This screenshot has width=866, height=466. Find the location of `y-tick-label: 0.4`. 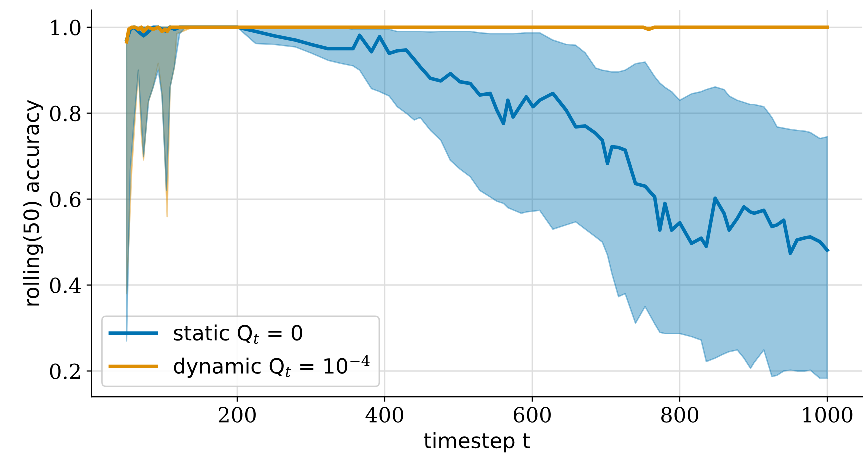

y-tick-label: 0.4 is located at coordinates (66, 286).